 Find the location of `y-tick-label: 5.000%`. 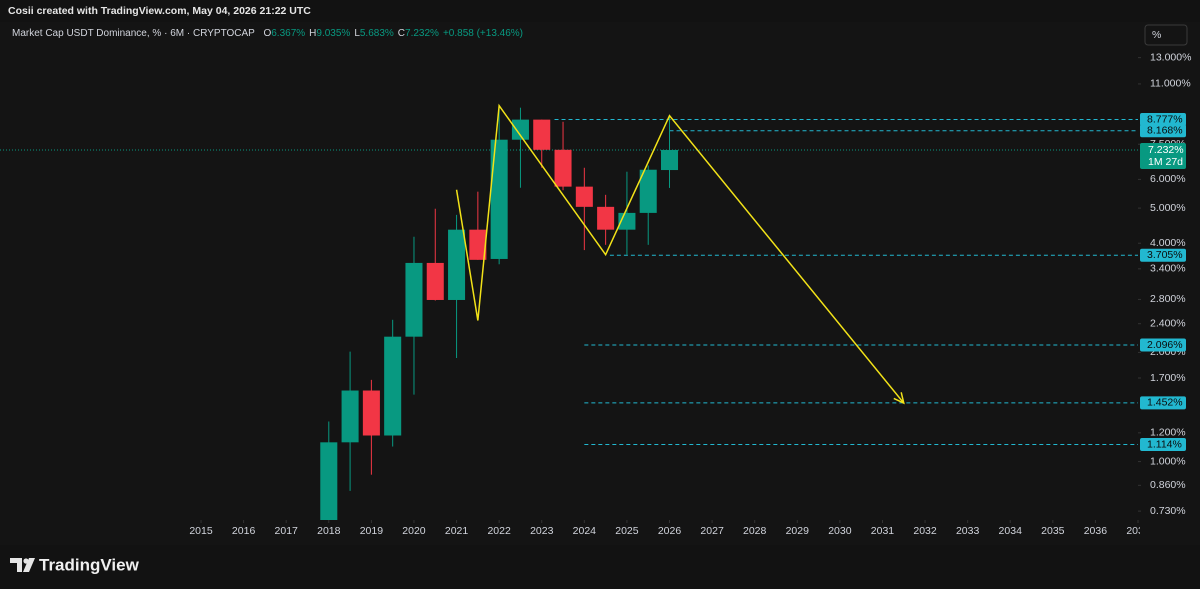

y-tick-label: 5.000% is located at coordinates (1168, 208).